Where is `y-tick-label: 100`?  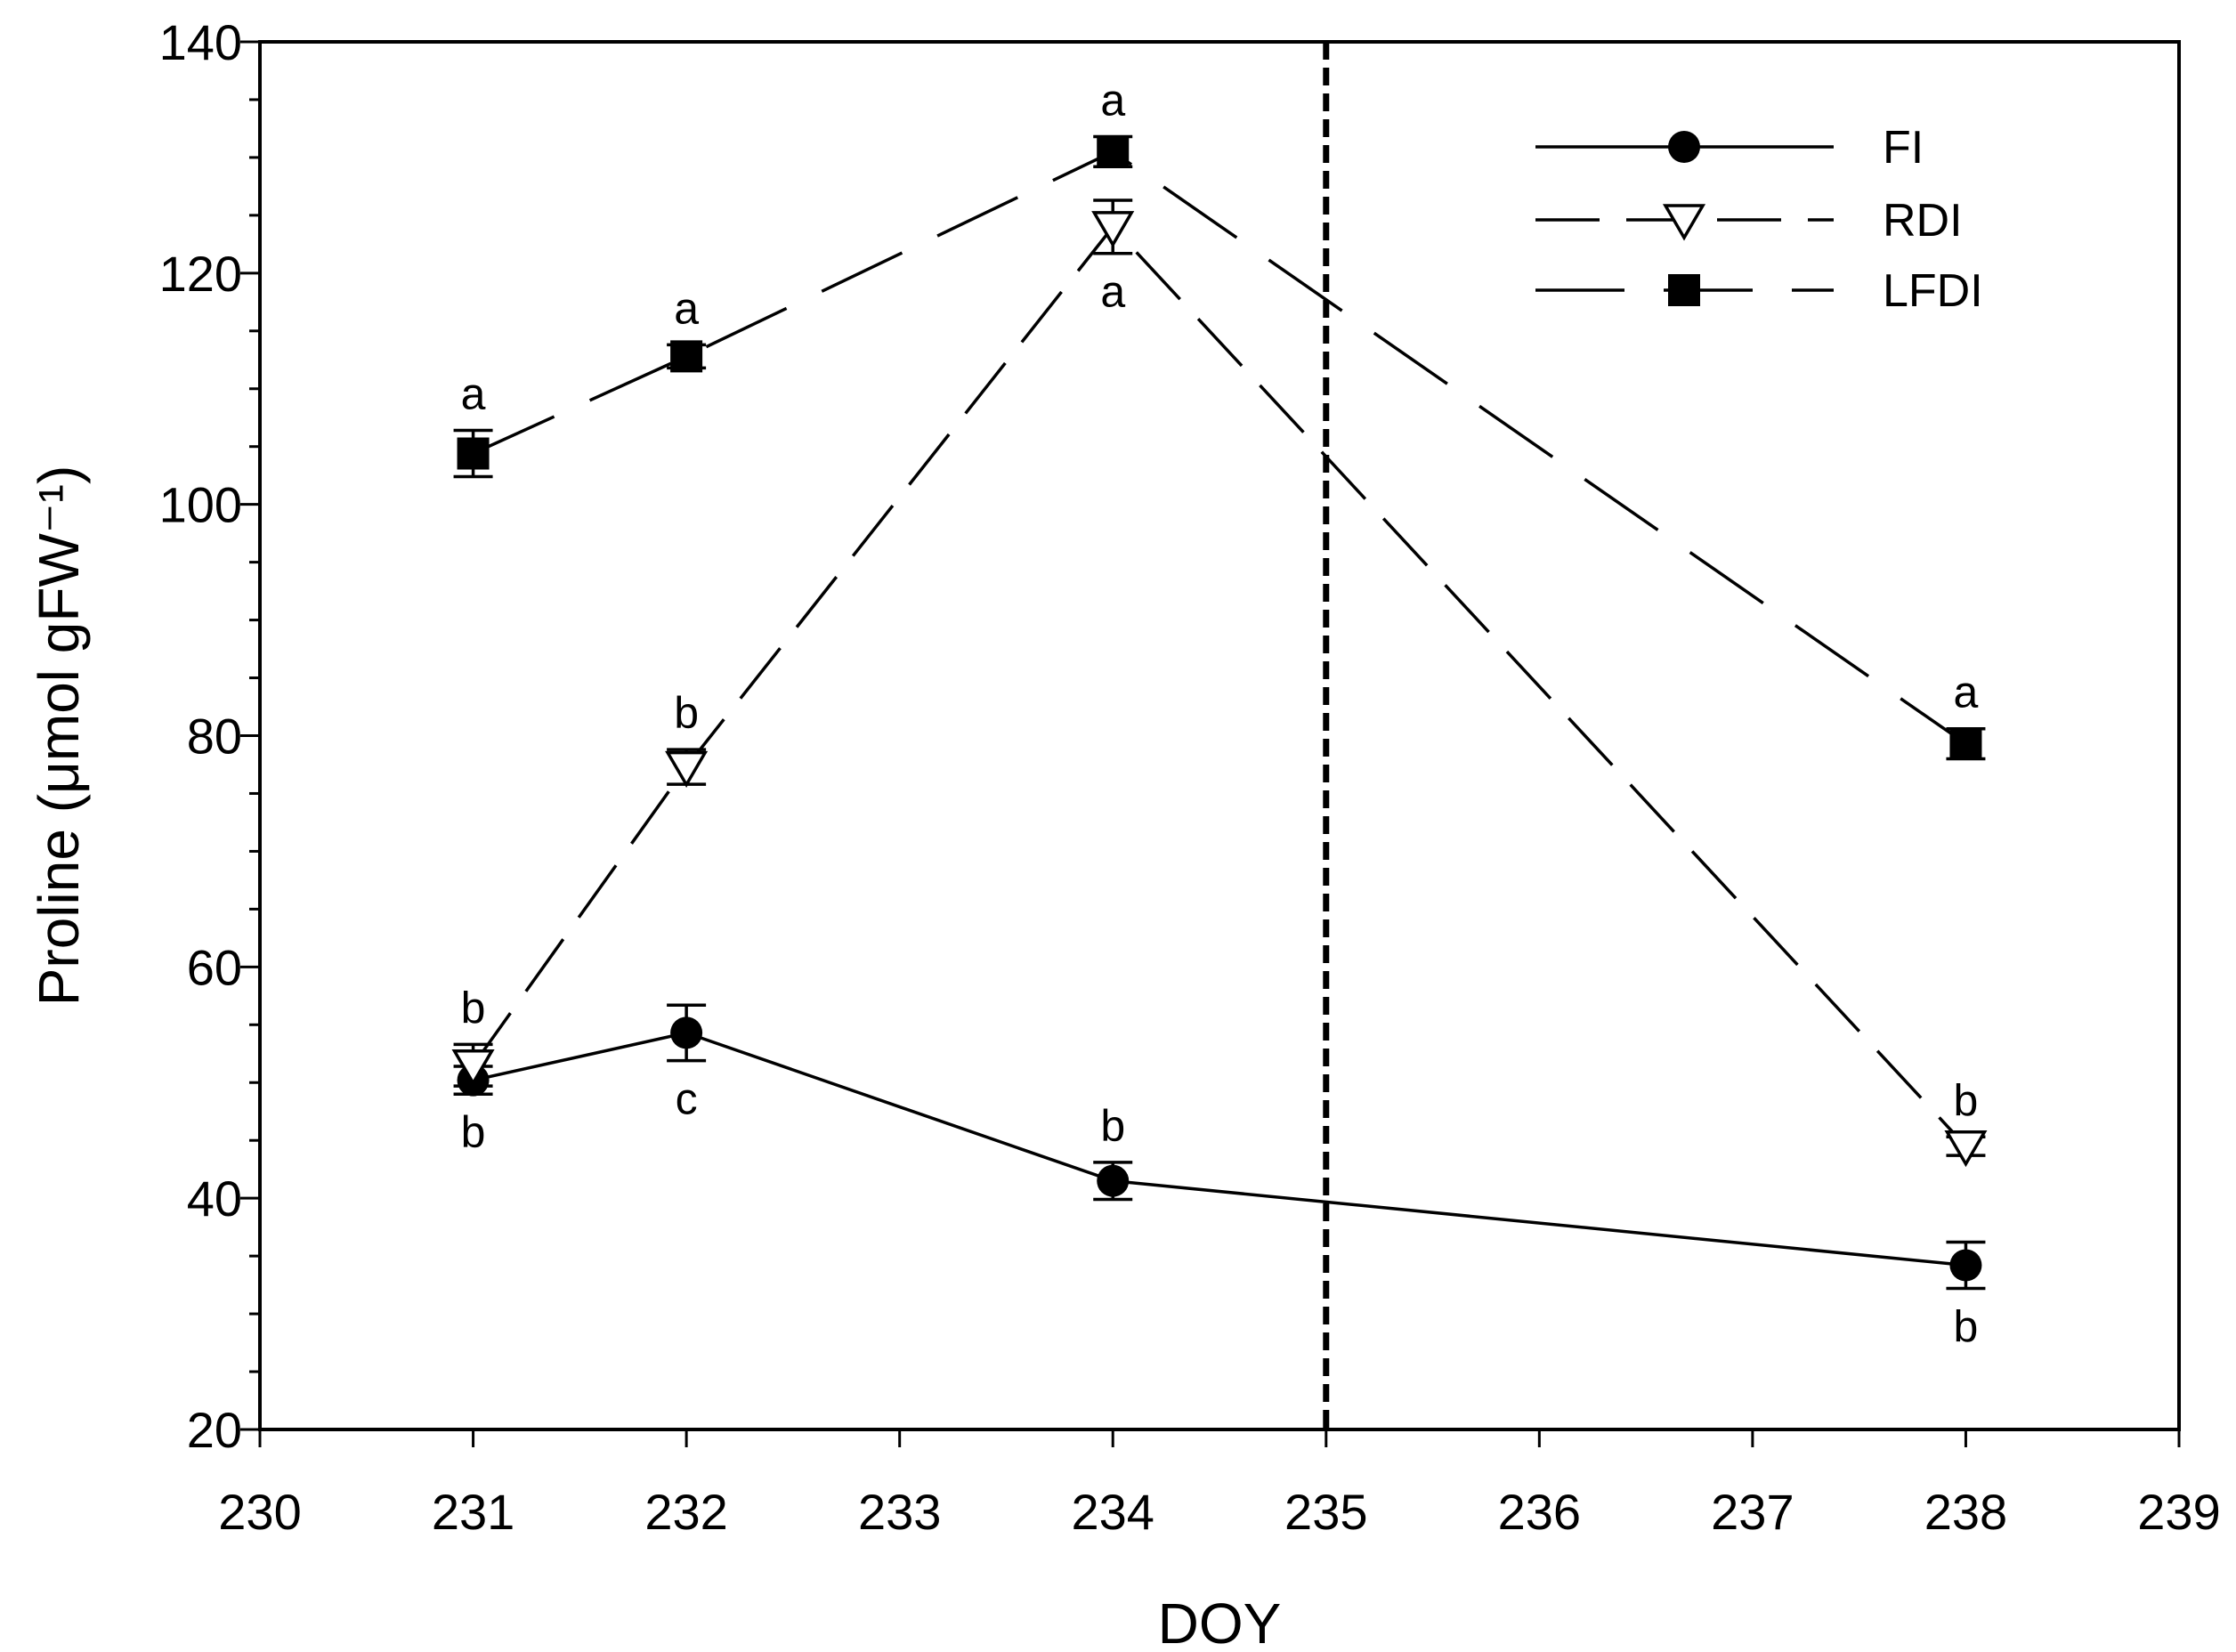
y-tick-label: 100 is located at coordinates (200, 505).